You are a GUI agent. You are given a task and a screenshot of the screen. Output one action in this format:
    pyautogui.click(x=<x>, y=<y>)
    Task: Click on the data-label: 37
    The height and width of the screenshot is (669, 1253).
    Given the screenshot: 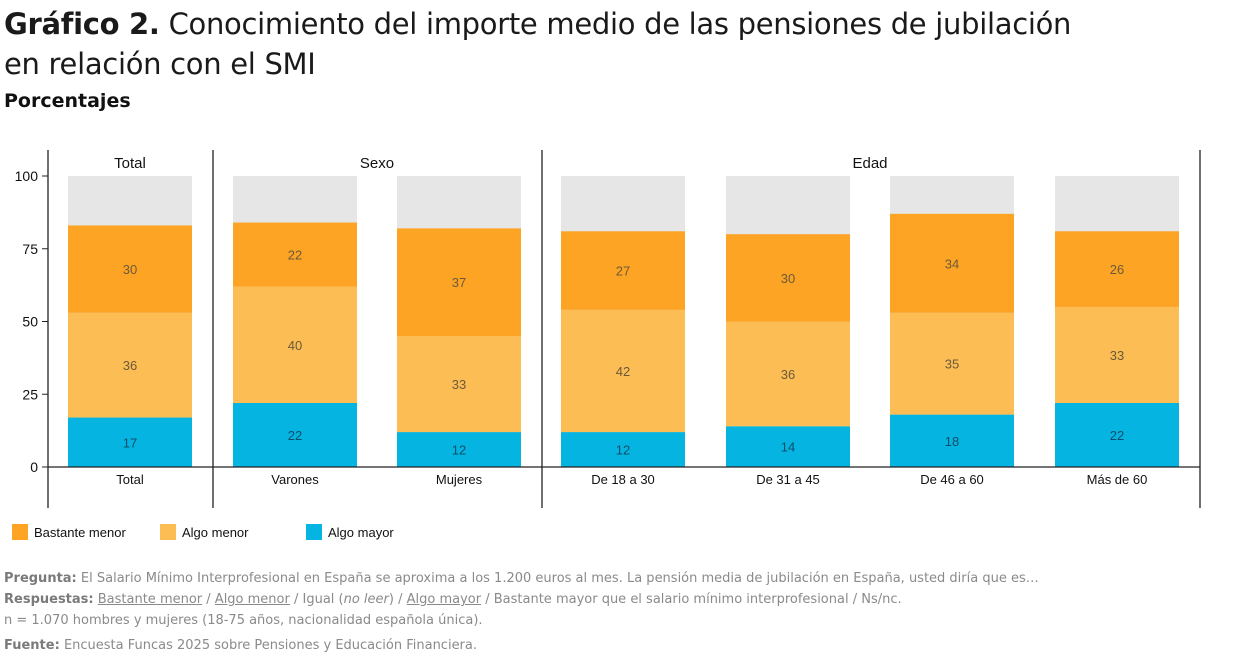 What is the action you would take?
    pyautogui.click(x=459, y=282)
    